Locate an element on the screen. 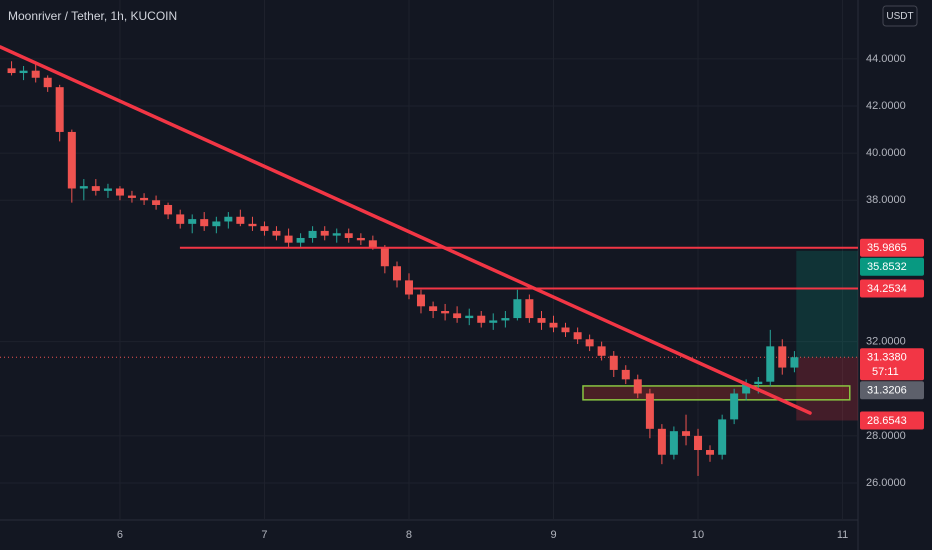  price-label: 31.3380 is located at coordinates (887, 358).